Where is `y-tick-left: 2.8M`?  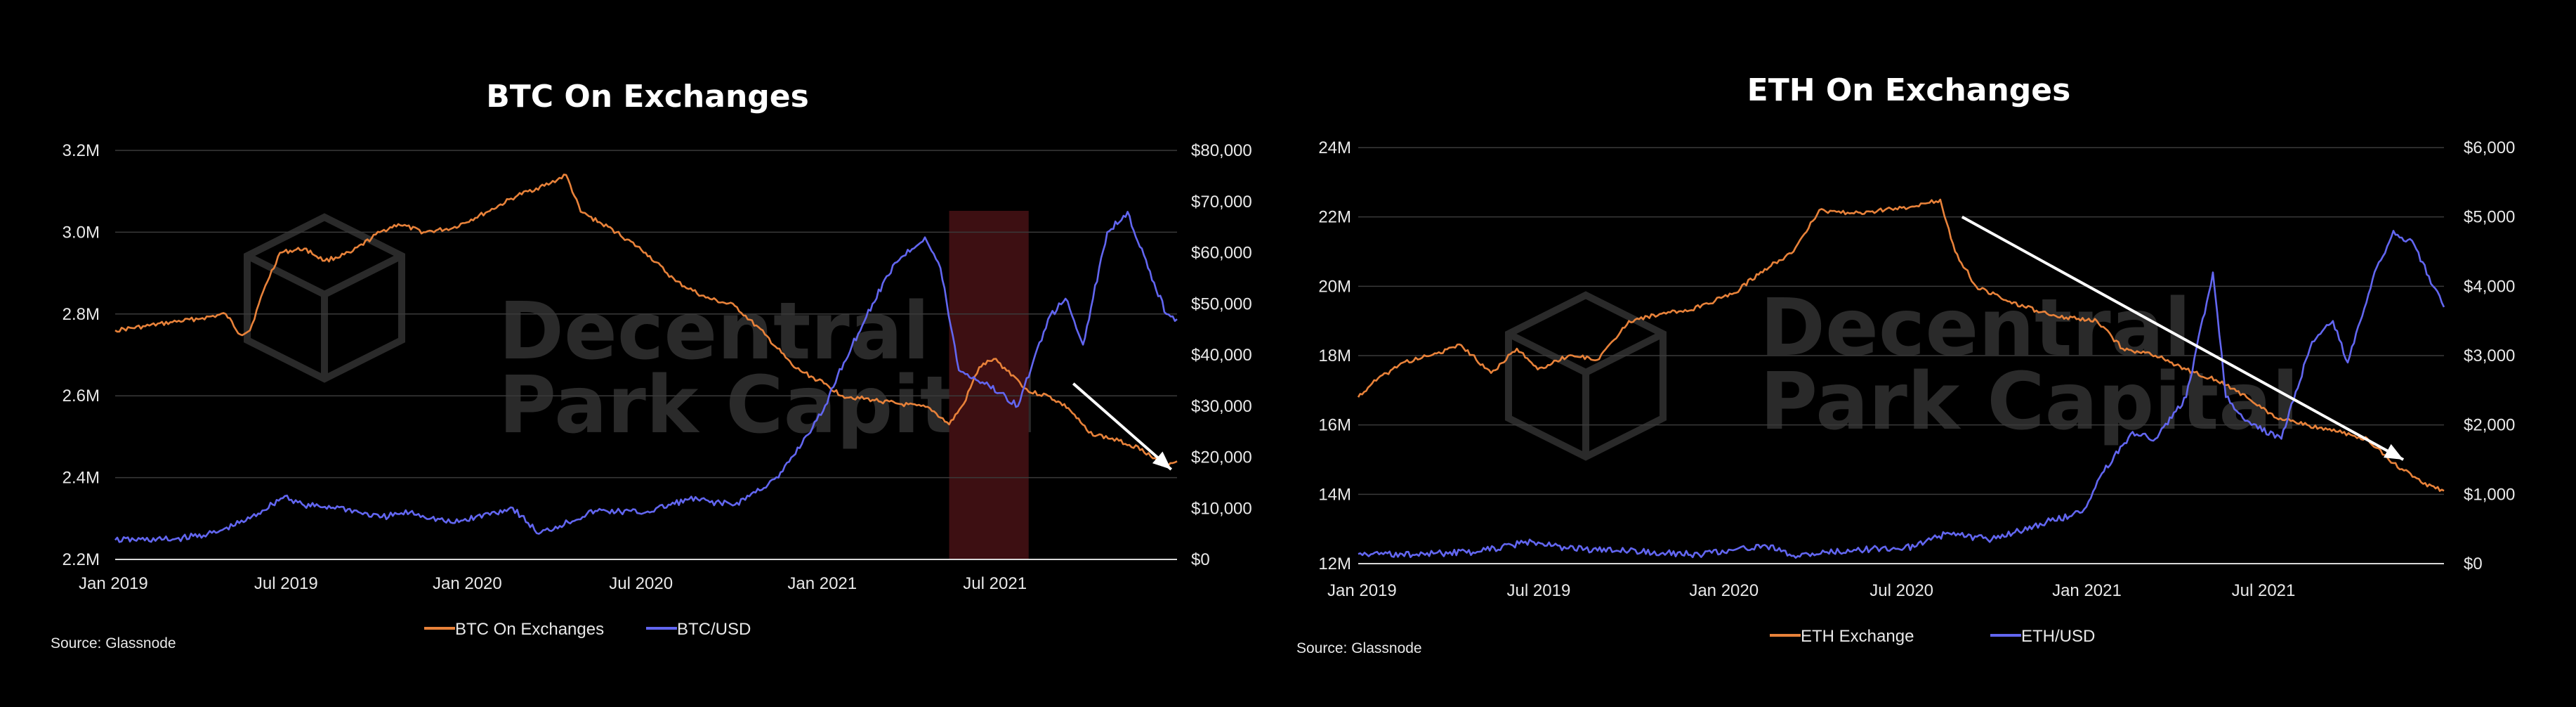 y-tick-left: 2.8M is located at coordinates (81, 314).